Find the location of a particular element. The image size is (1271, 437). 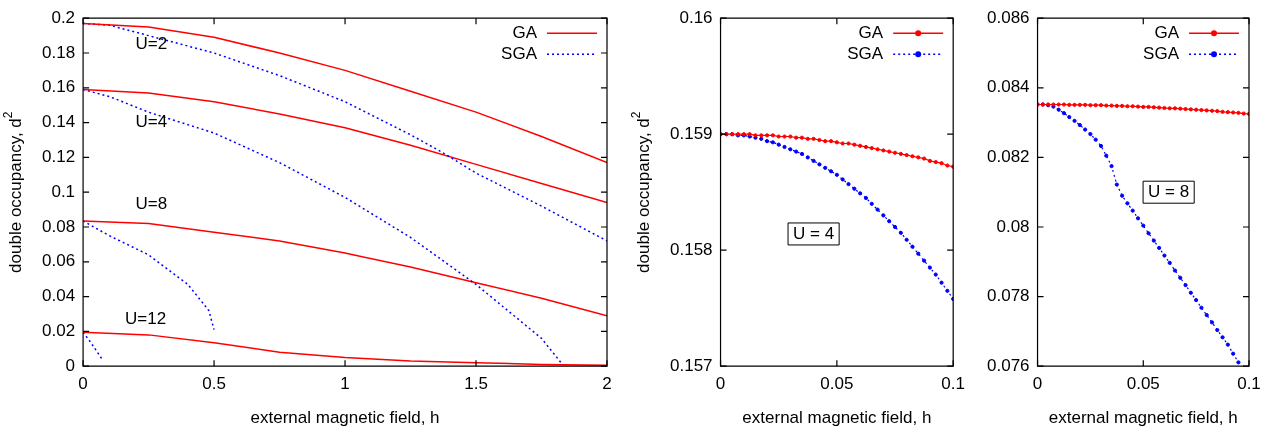

annotation: U=2 is located at coordinates (151, 43).